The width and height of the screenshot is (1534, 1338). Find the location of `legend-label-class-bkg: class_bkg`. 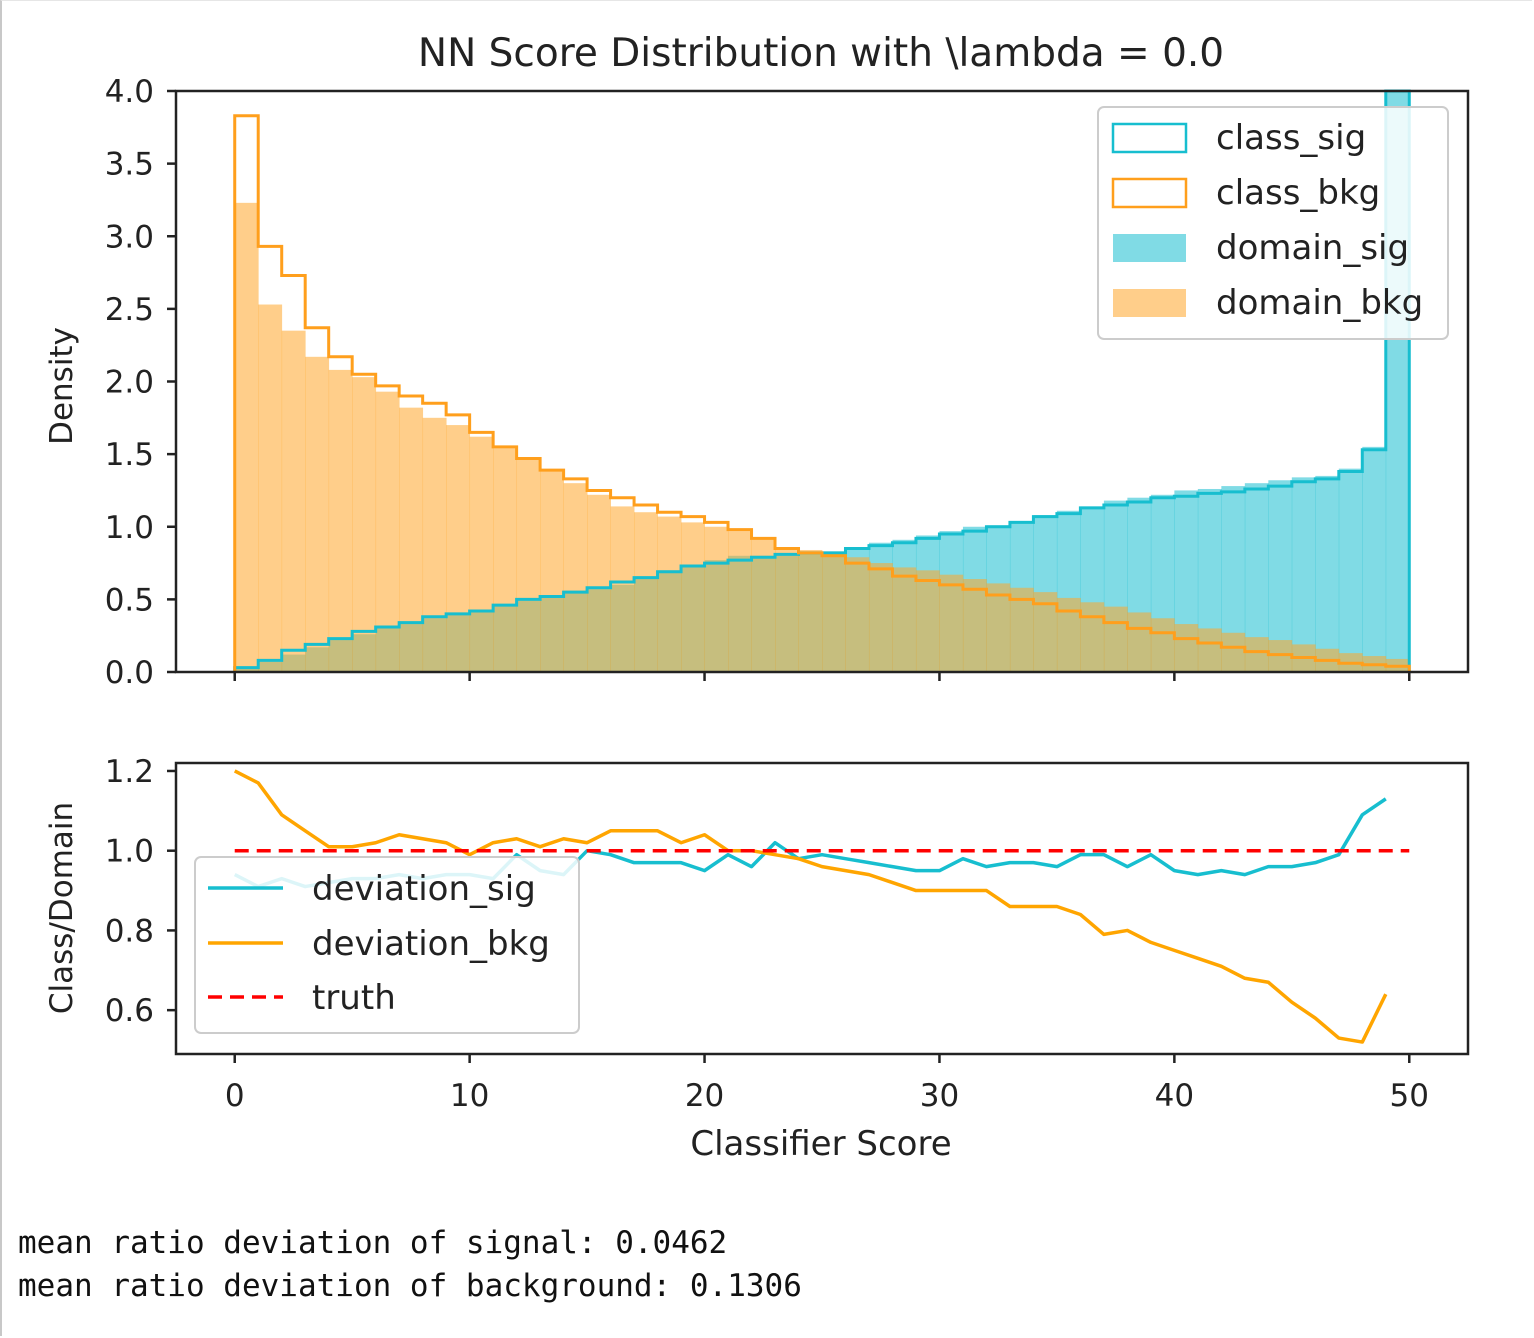

legend-label-class-bkg: class_bkg is located at coordinates (1298, 193).